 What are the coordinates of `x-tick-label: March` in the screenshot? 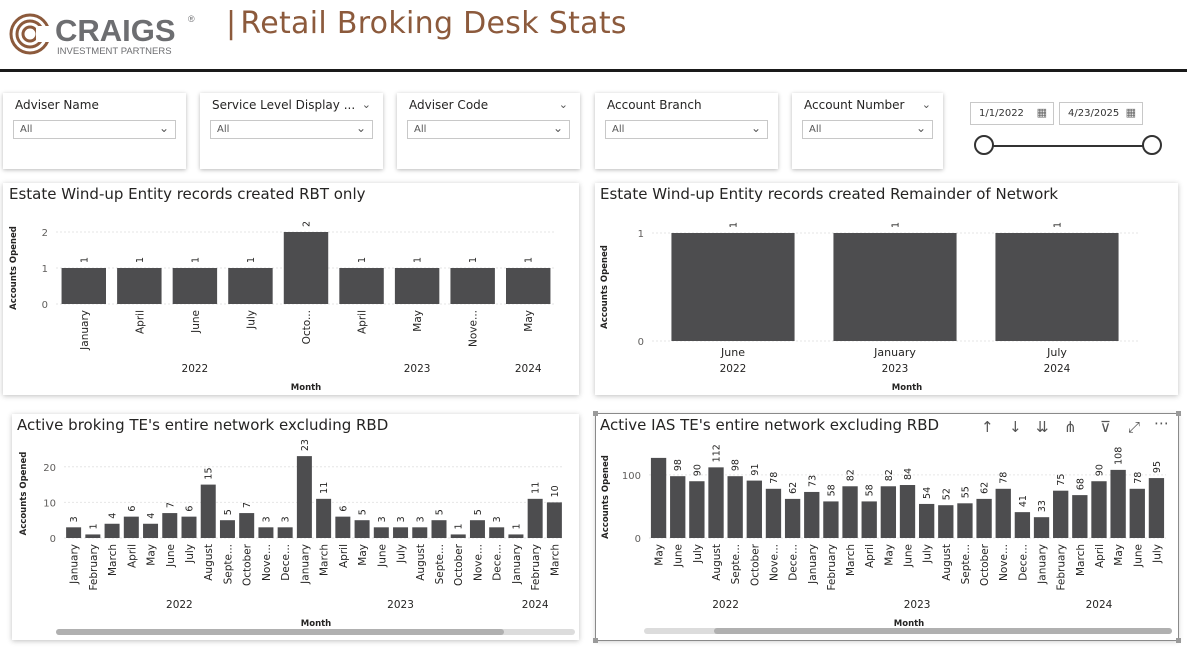 It's located at (113, 560).